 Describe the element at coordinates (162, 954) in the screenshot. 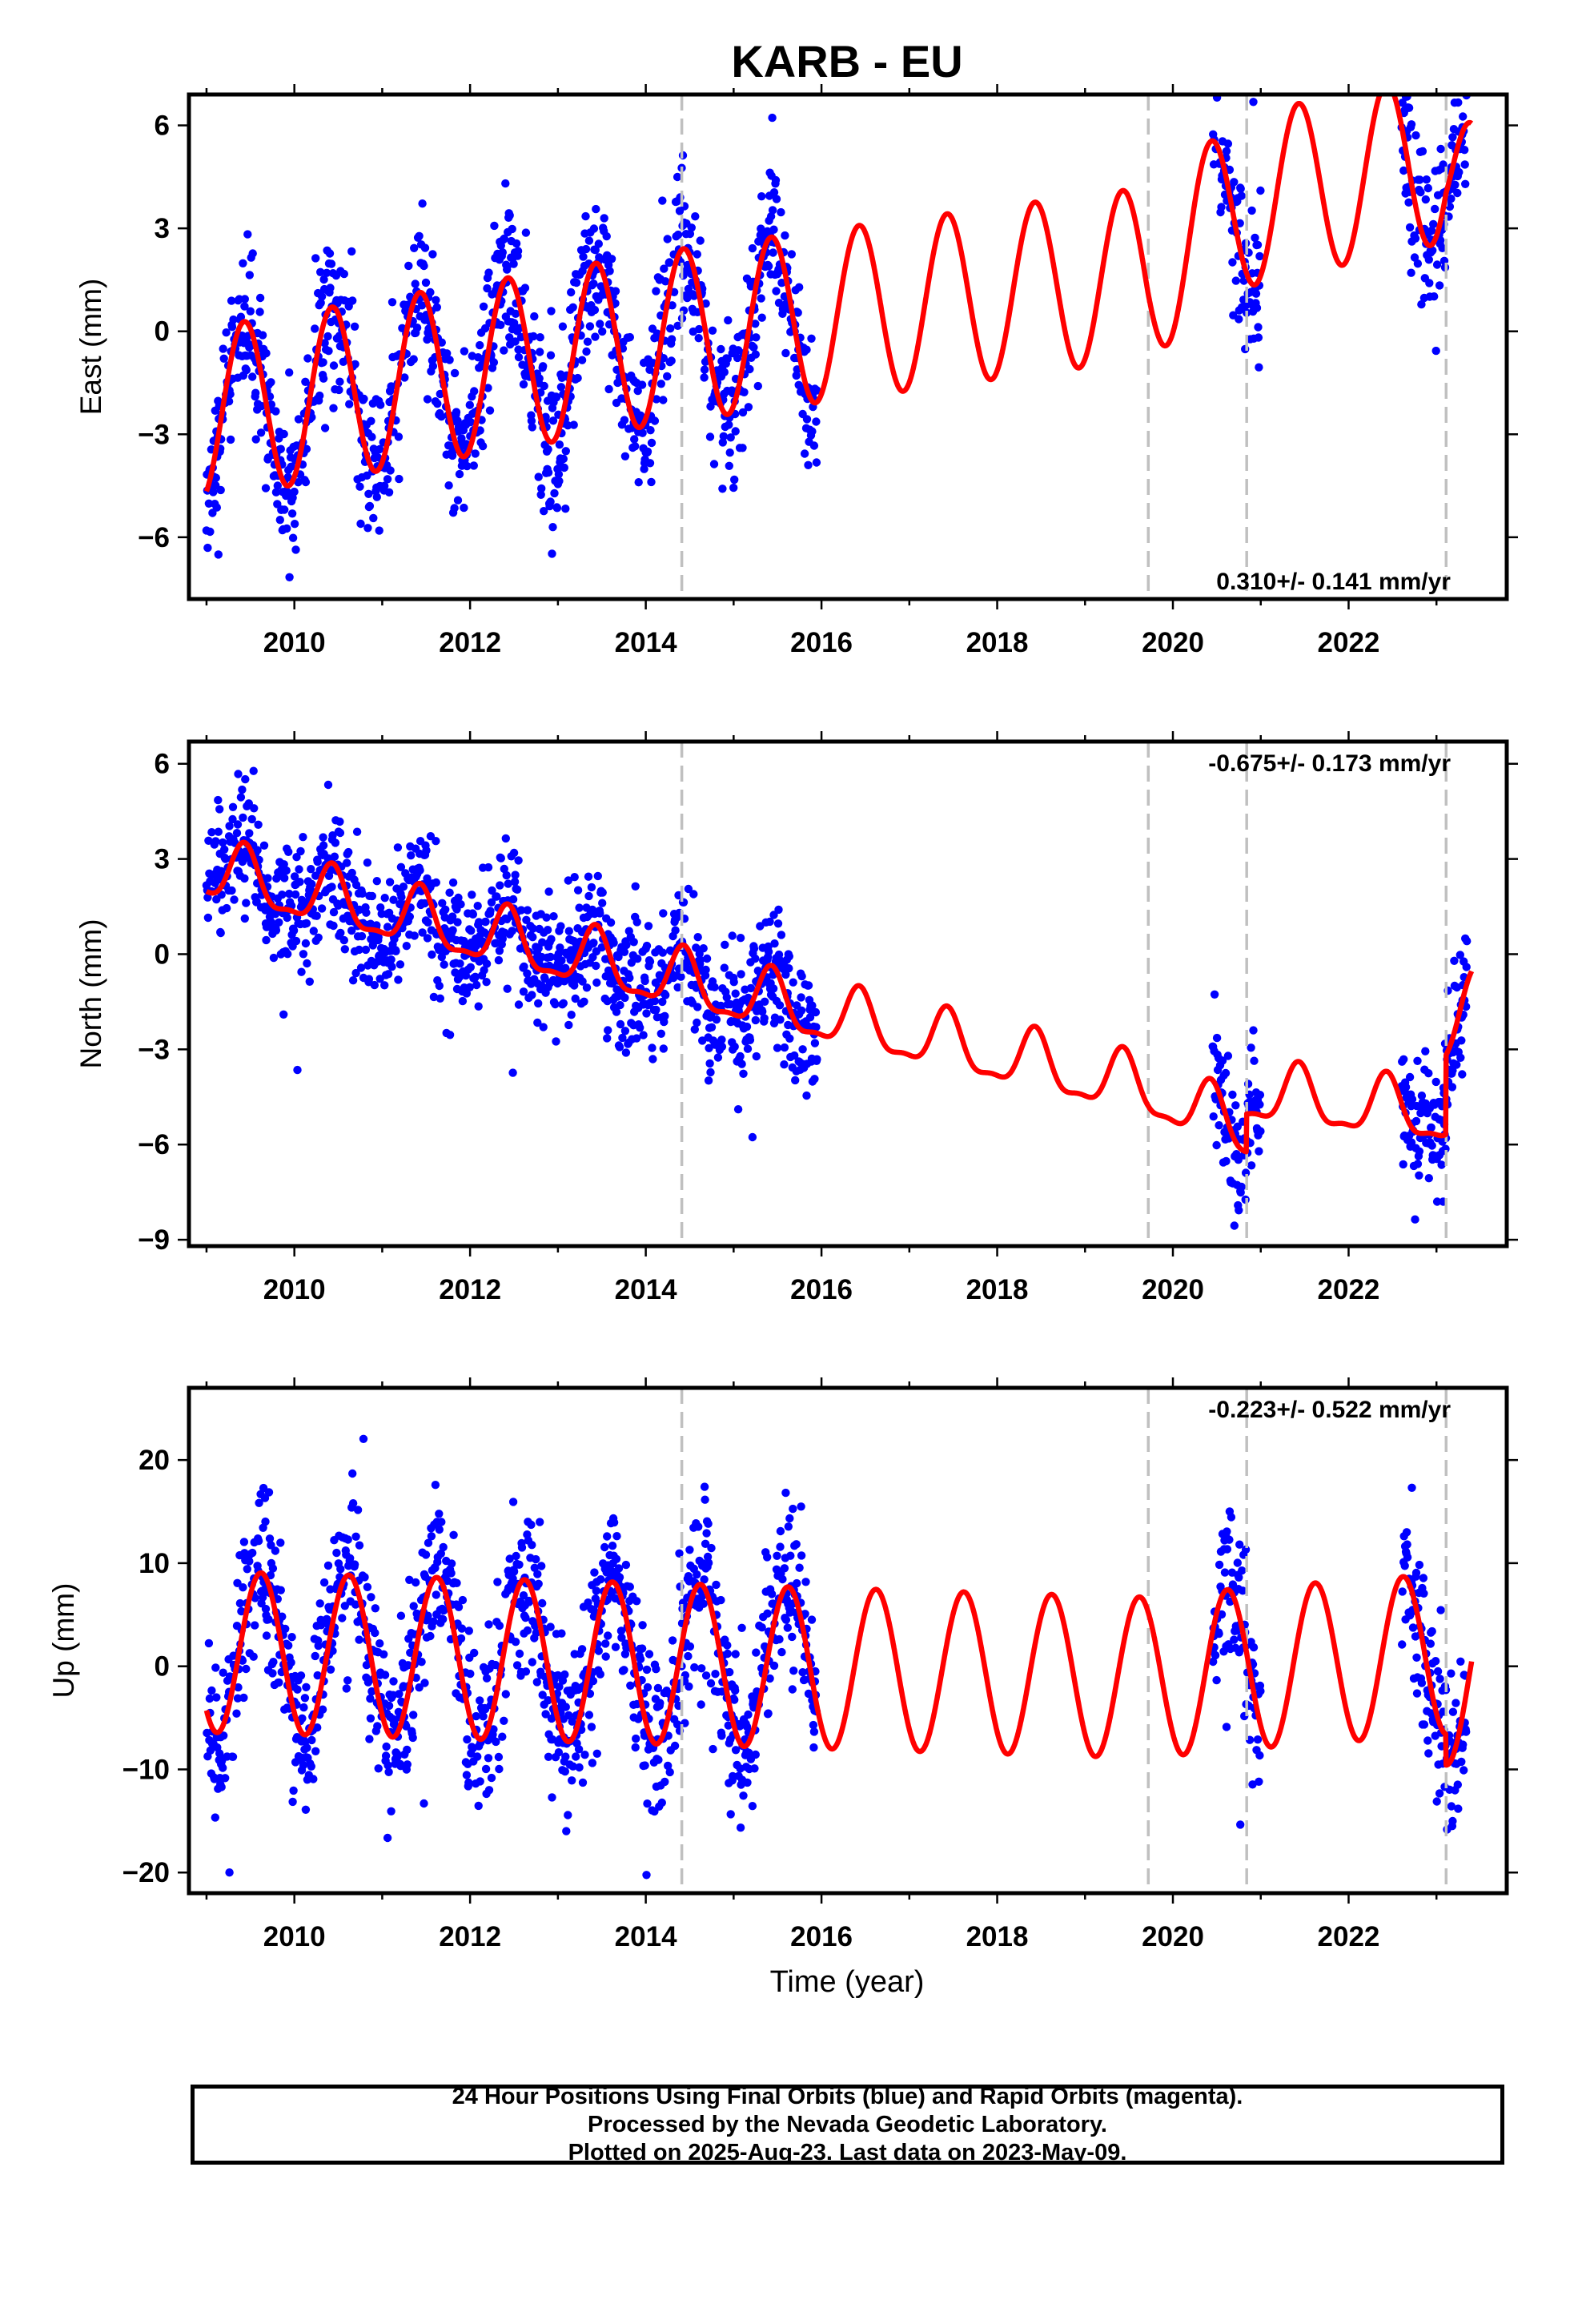

I see `y-tick-label: 0` at that location.